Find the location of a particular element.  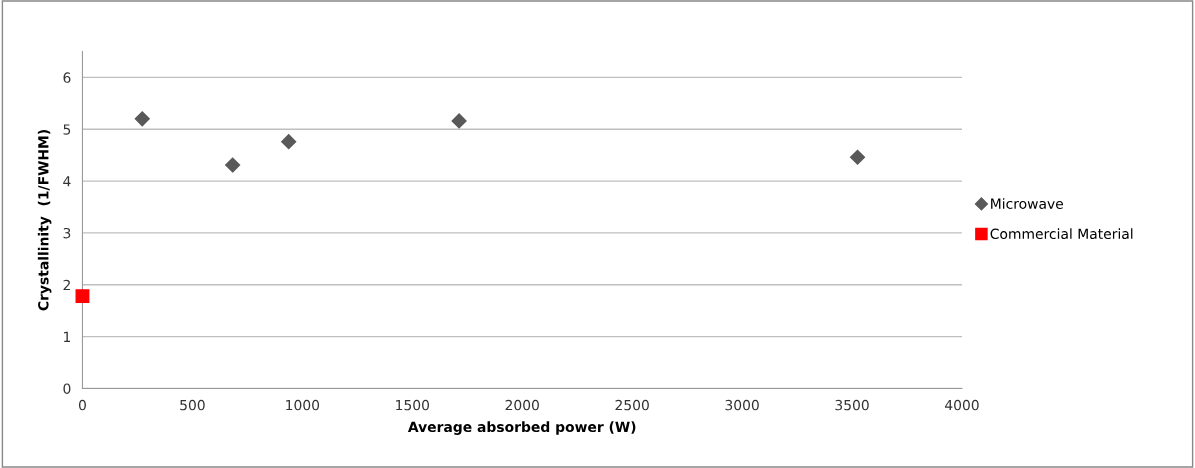

x-tick-label: 1500 is located at coordinates (413, 405).